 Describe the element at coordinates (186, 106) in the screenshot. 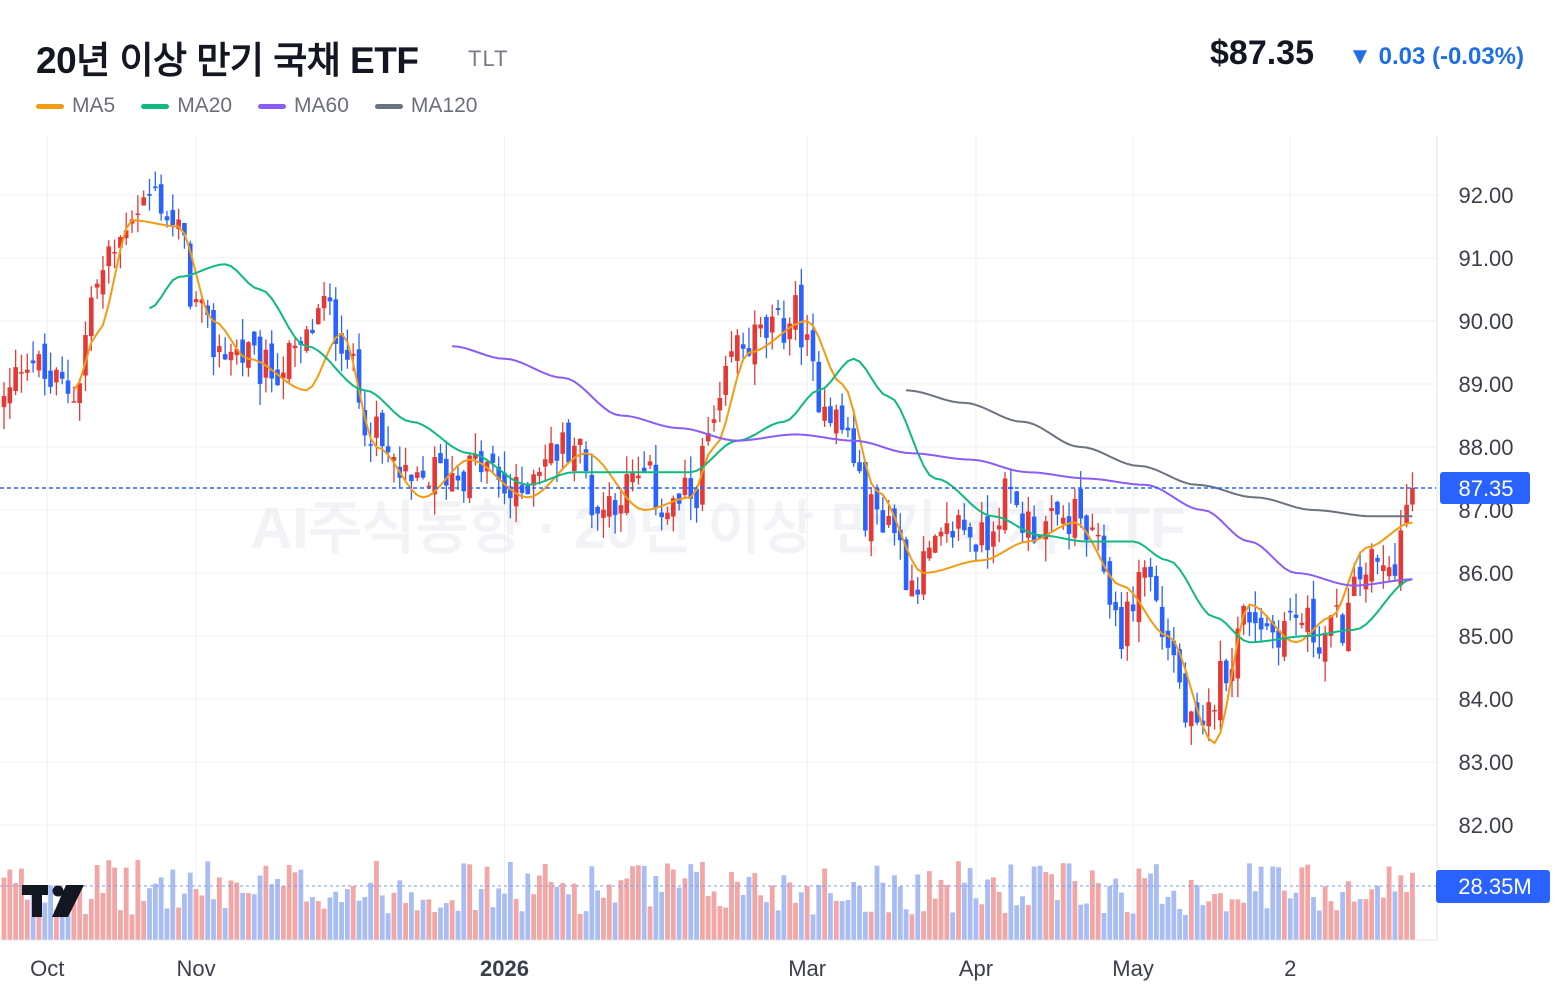

I see `legend-item-ma20: MA20` at that location.